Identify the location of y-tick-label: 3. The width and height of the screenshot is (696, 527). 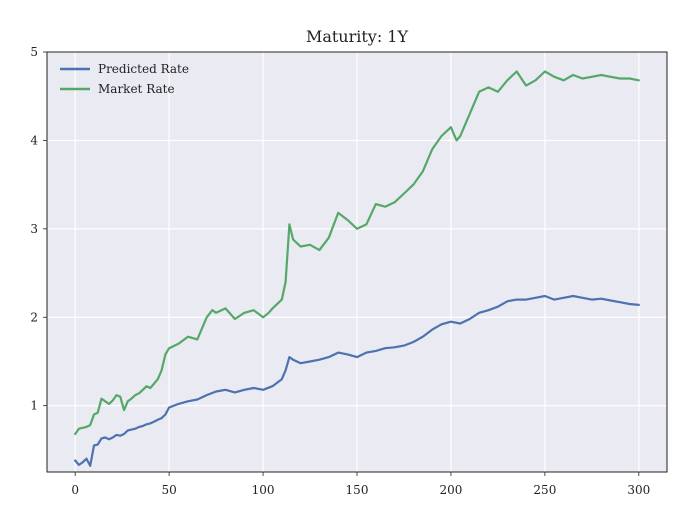
(34, 229).